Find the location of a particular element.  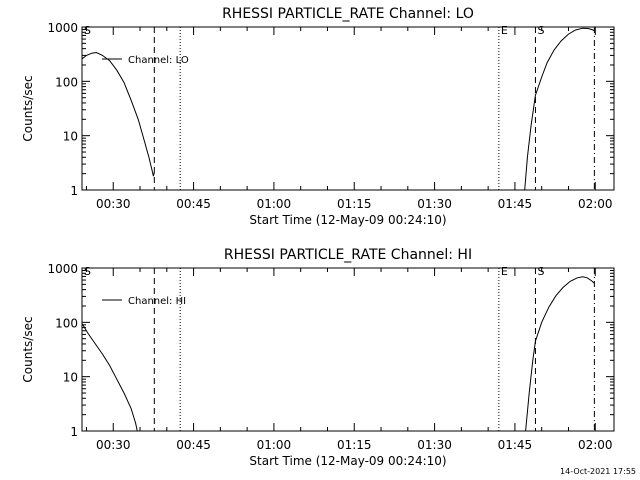

legend-label: Channel: HI is located at coordinates (157, 301).